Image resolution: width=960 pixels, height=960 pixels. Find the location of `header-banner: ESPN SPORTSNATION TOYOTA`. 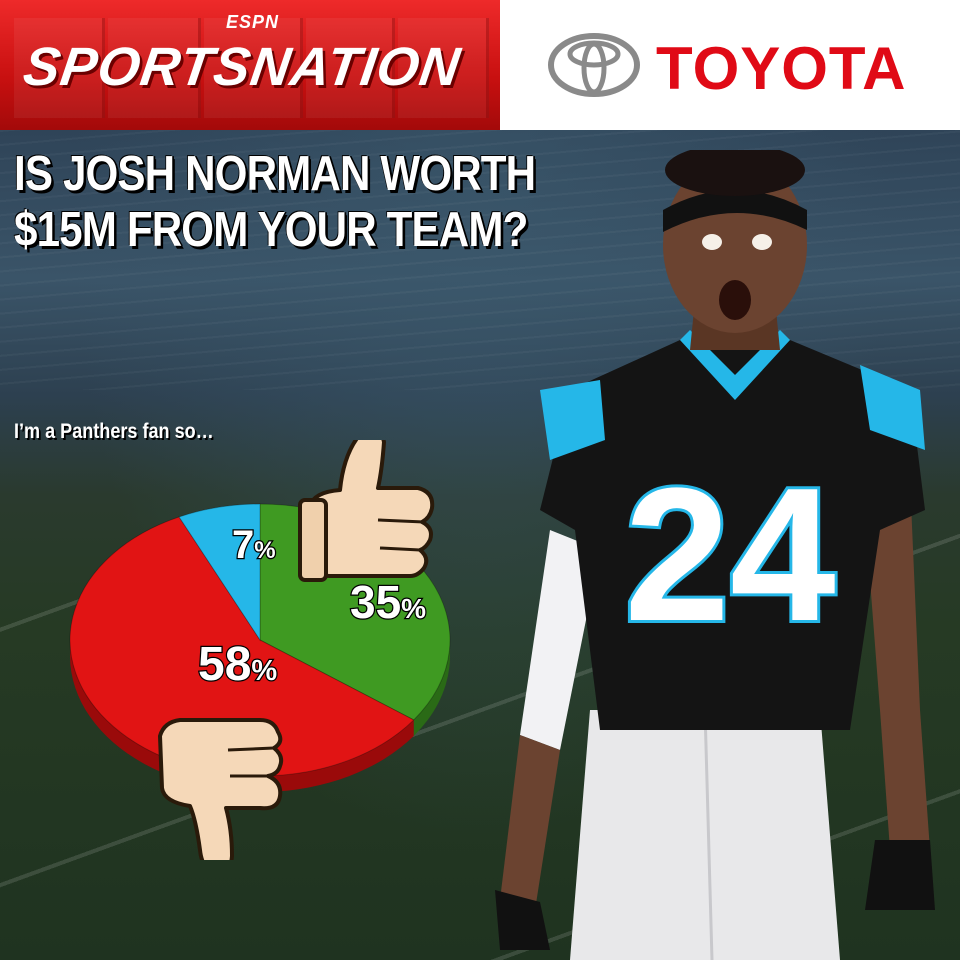

header-banner: ESPN SPORTSNATION TOYOTA is located at coordinates (480, 65).